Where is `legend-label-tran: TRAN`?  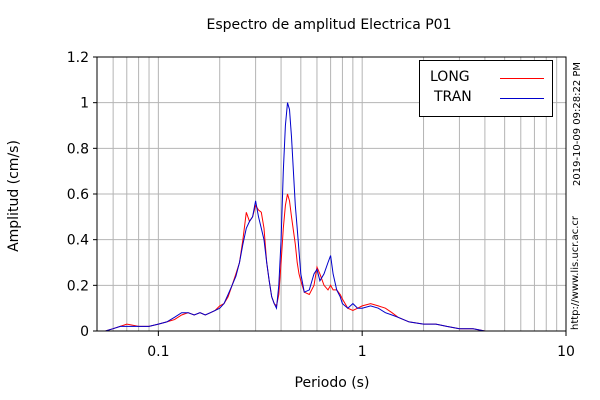 legend-label-tran: TRAN is located at coordinates (453, 97).